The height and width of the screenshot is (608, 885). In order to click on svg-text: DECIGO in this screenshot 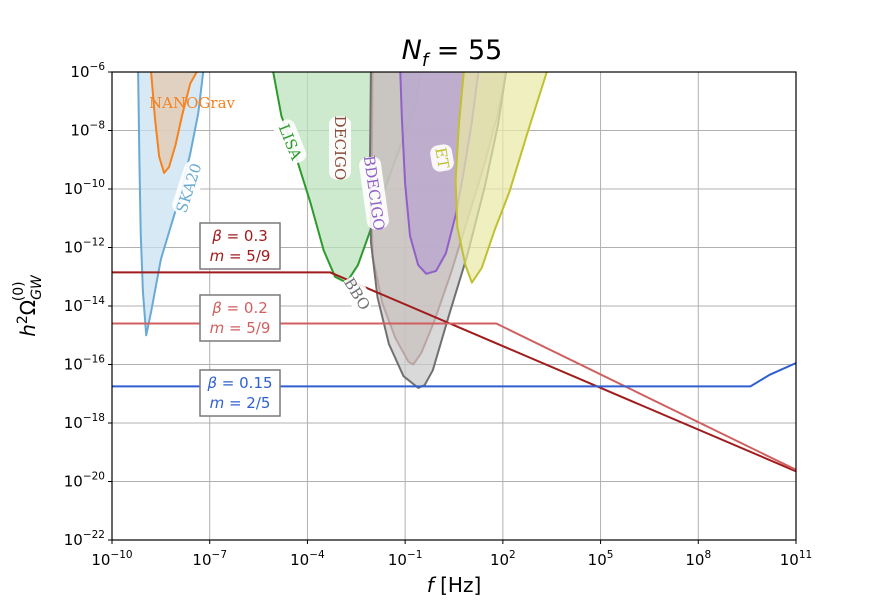, I will do `click(340, 148)`.